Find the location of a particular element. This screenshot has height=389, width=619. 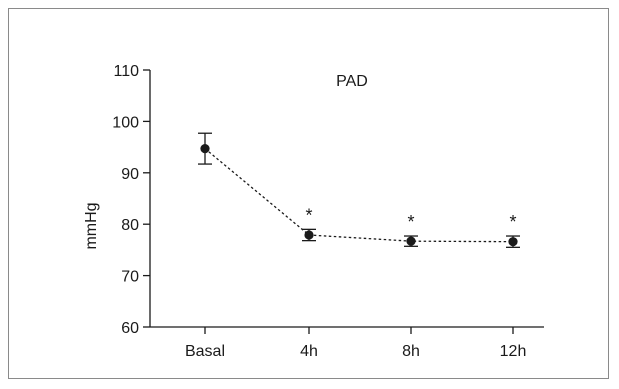

y-axis-title: mmHg is located at coordinates (91, 225).